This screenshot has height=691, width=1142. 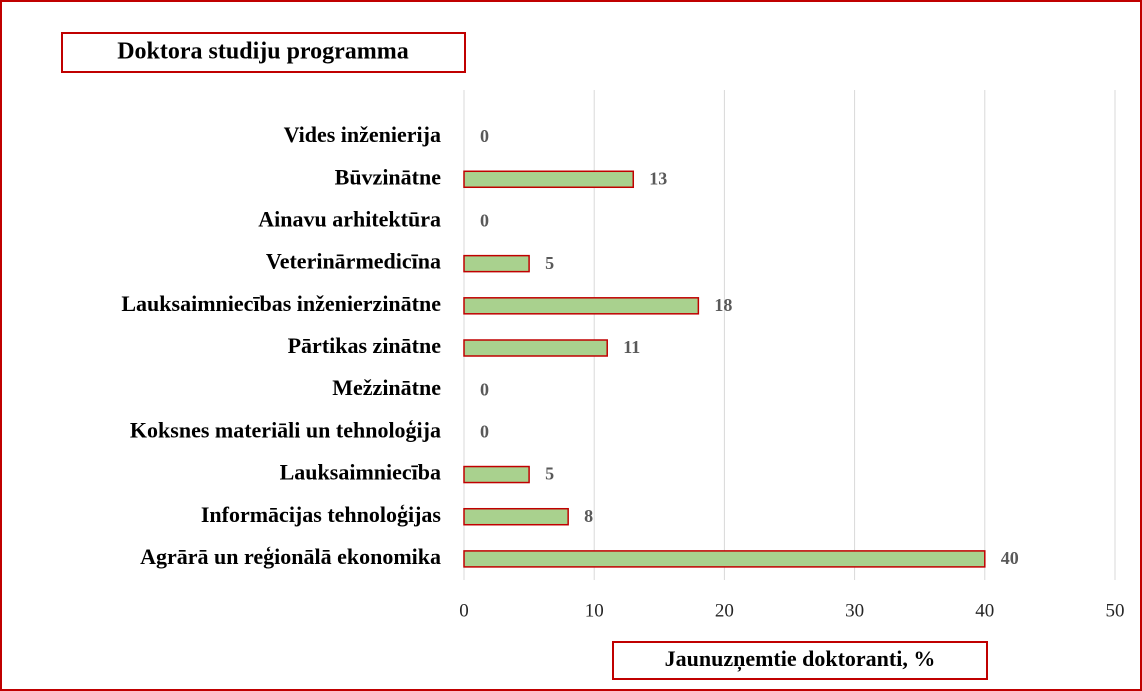 I want to click on y-tick-label: Koksnes materiāli un tehnoloģija, so click(x=285, y=429).